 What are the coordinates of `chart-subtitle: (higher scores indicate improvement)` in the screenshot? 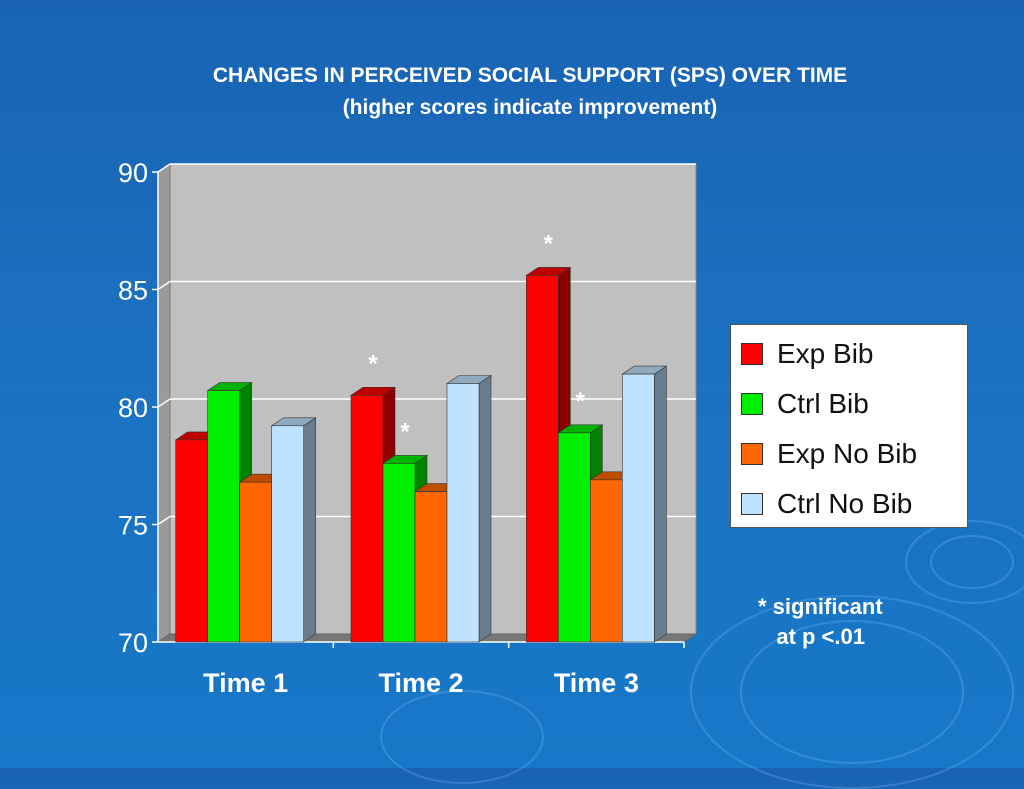 It's located at (530, 107).